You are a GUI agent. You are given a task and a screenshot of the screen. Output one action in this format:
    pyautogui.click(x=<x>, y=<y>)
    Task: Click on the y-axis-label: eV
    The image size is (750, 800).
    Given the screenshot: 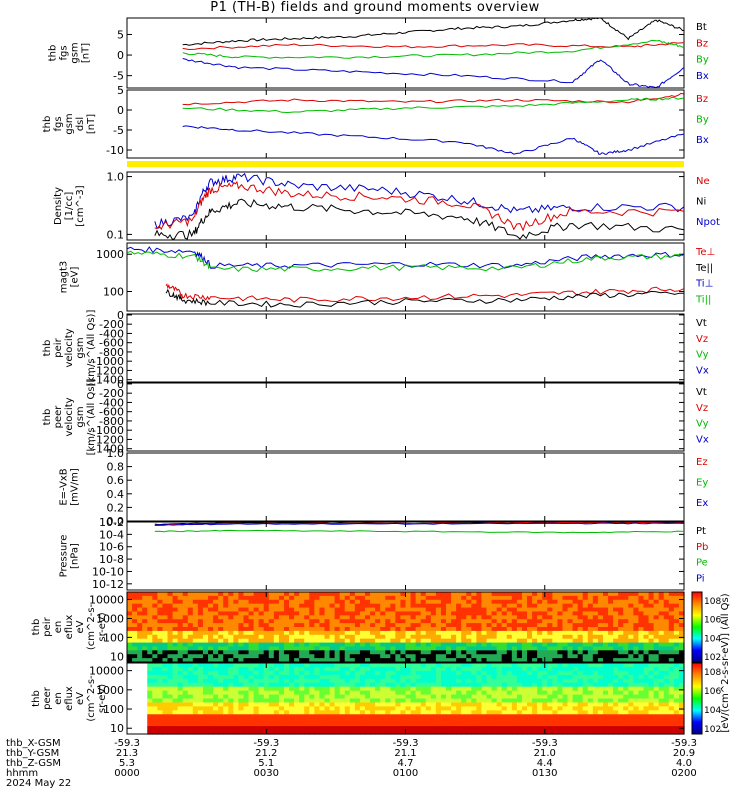 What is the action you would take?
    pyautogui.click(x=80, y=698)
    